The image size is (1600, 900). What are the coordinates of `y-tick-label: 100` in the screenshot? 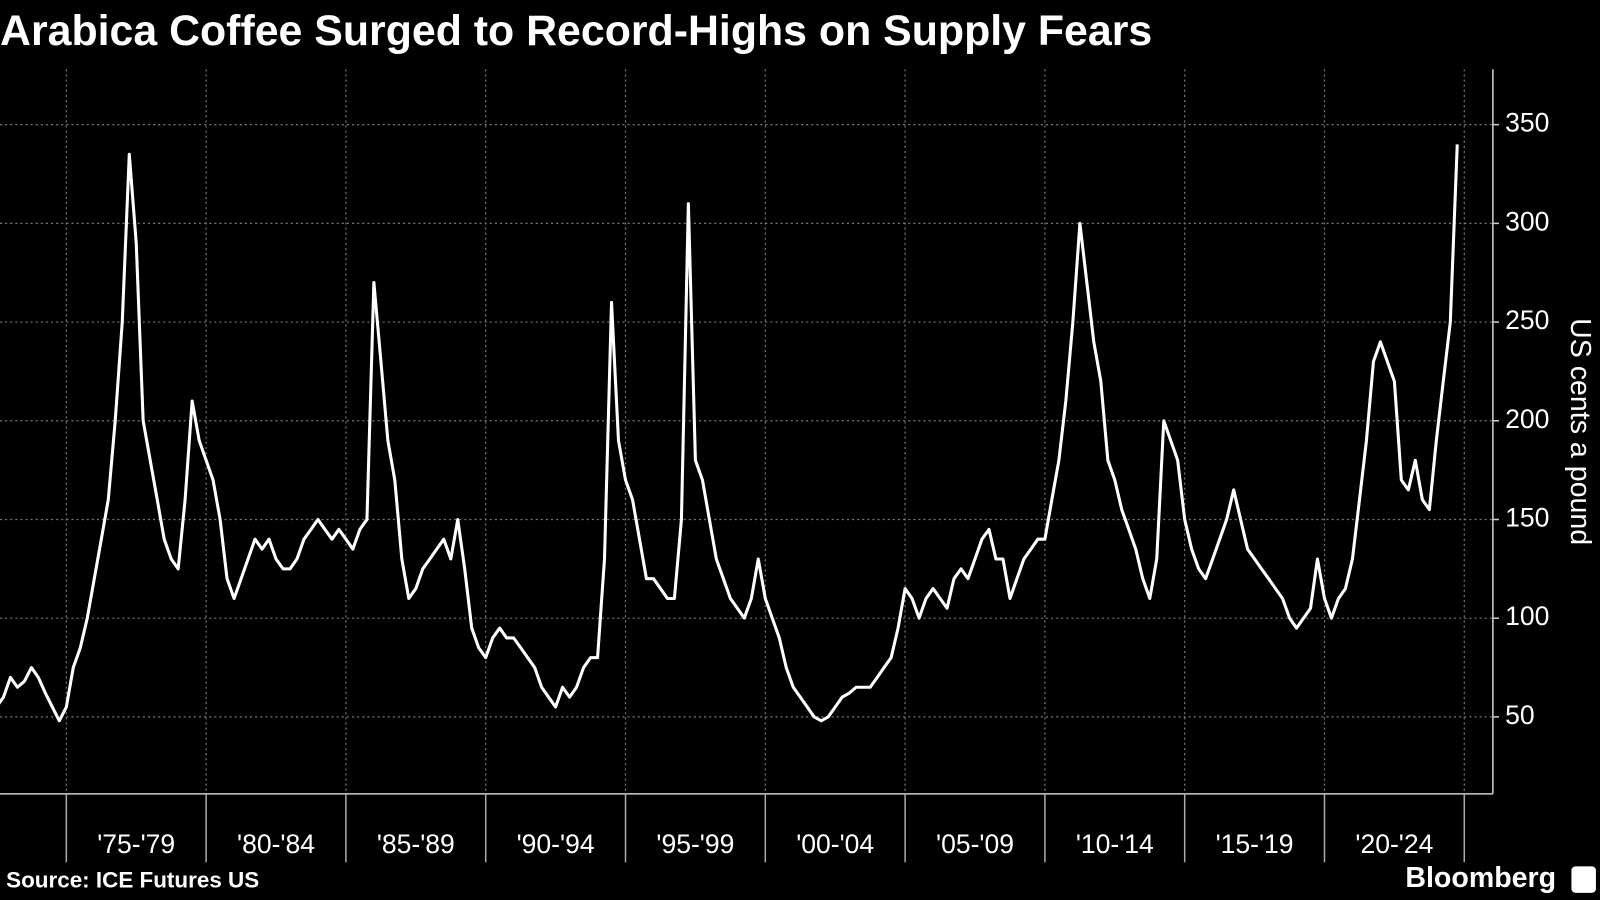 It's located at (1527, 616).